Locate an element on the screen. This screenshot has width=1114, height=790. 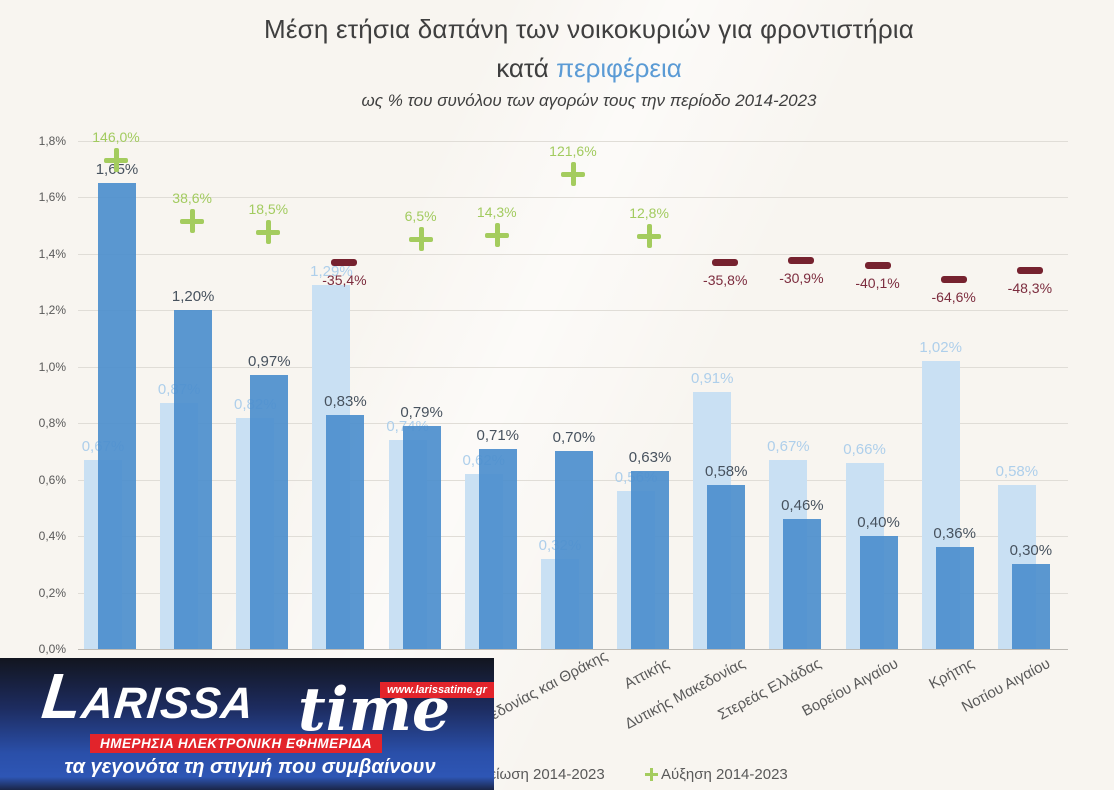
bar-group: 0,66% 0,40% -40,1% is located at coordinates (878, 395).